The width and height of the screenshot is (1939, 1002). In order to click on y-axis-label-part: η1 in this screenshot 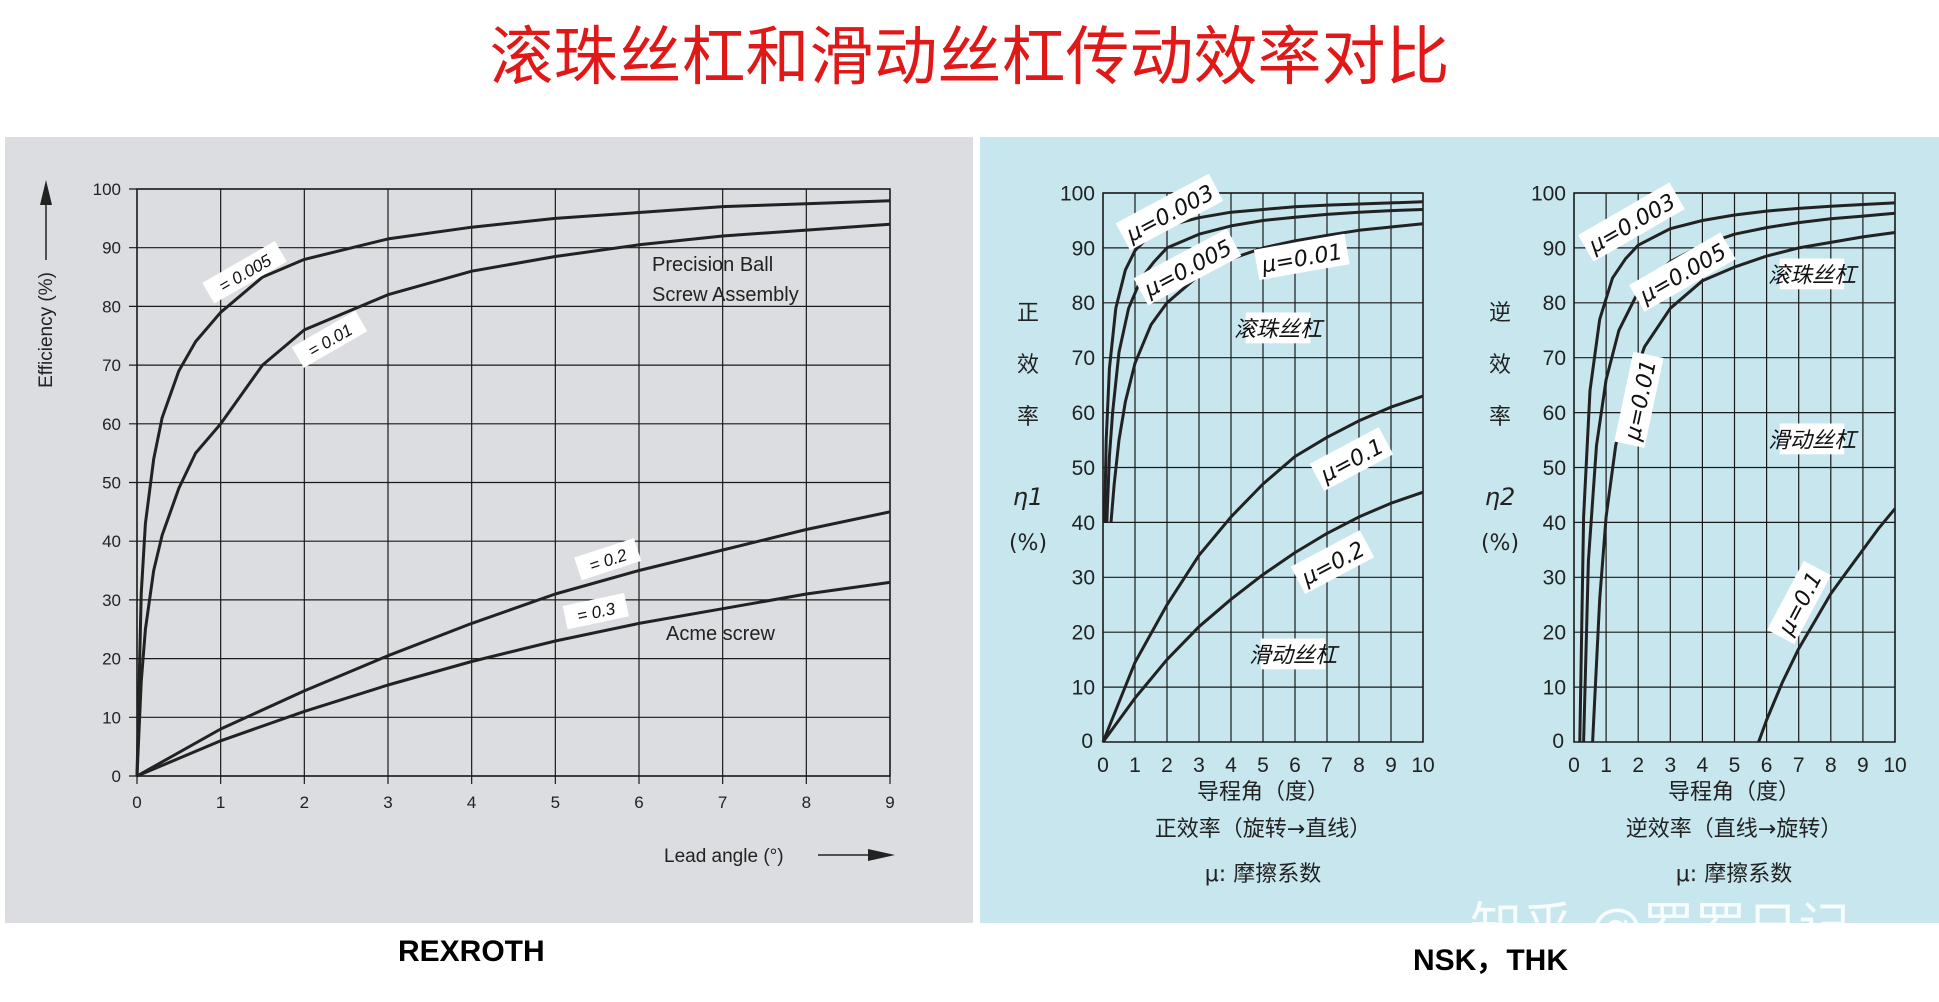, I will do `click(1028, 497)`.